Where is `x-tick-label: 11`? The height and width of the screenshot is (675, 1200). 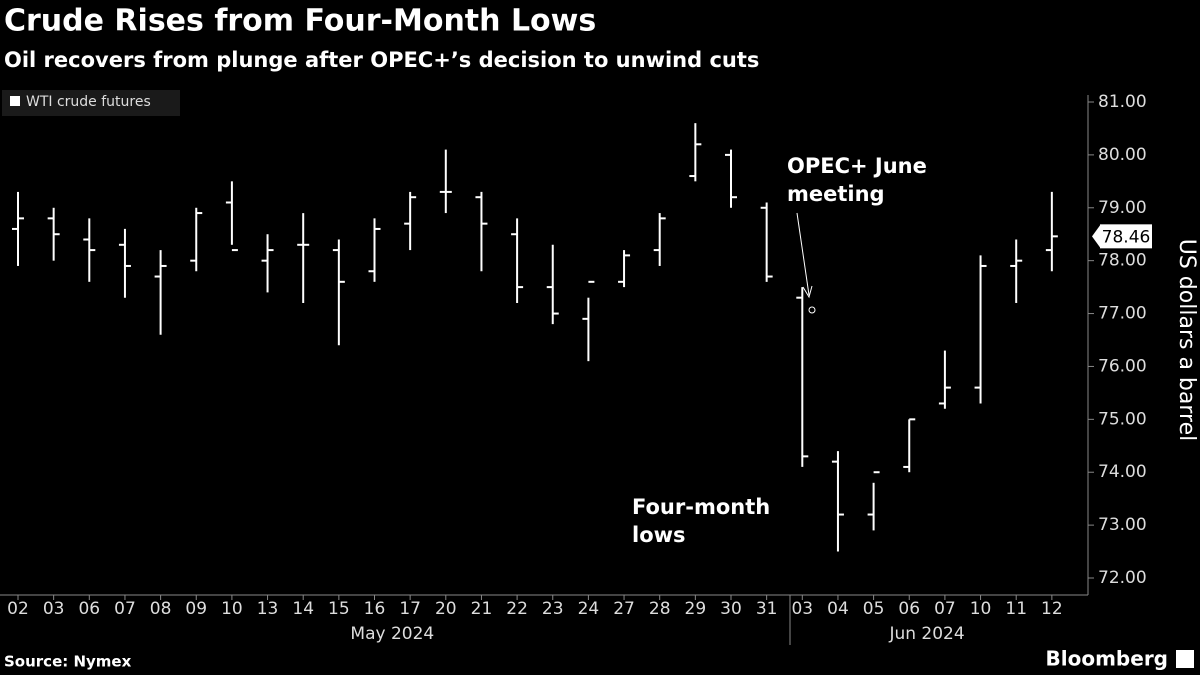 x-tick-label: 11 is located at coordinates (1016, 609).